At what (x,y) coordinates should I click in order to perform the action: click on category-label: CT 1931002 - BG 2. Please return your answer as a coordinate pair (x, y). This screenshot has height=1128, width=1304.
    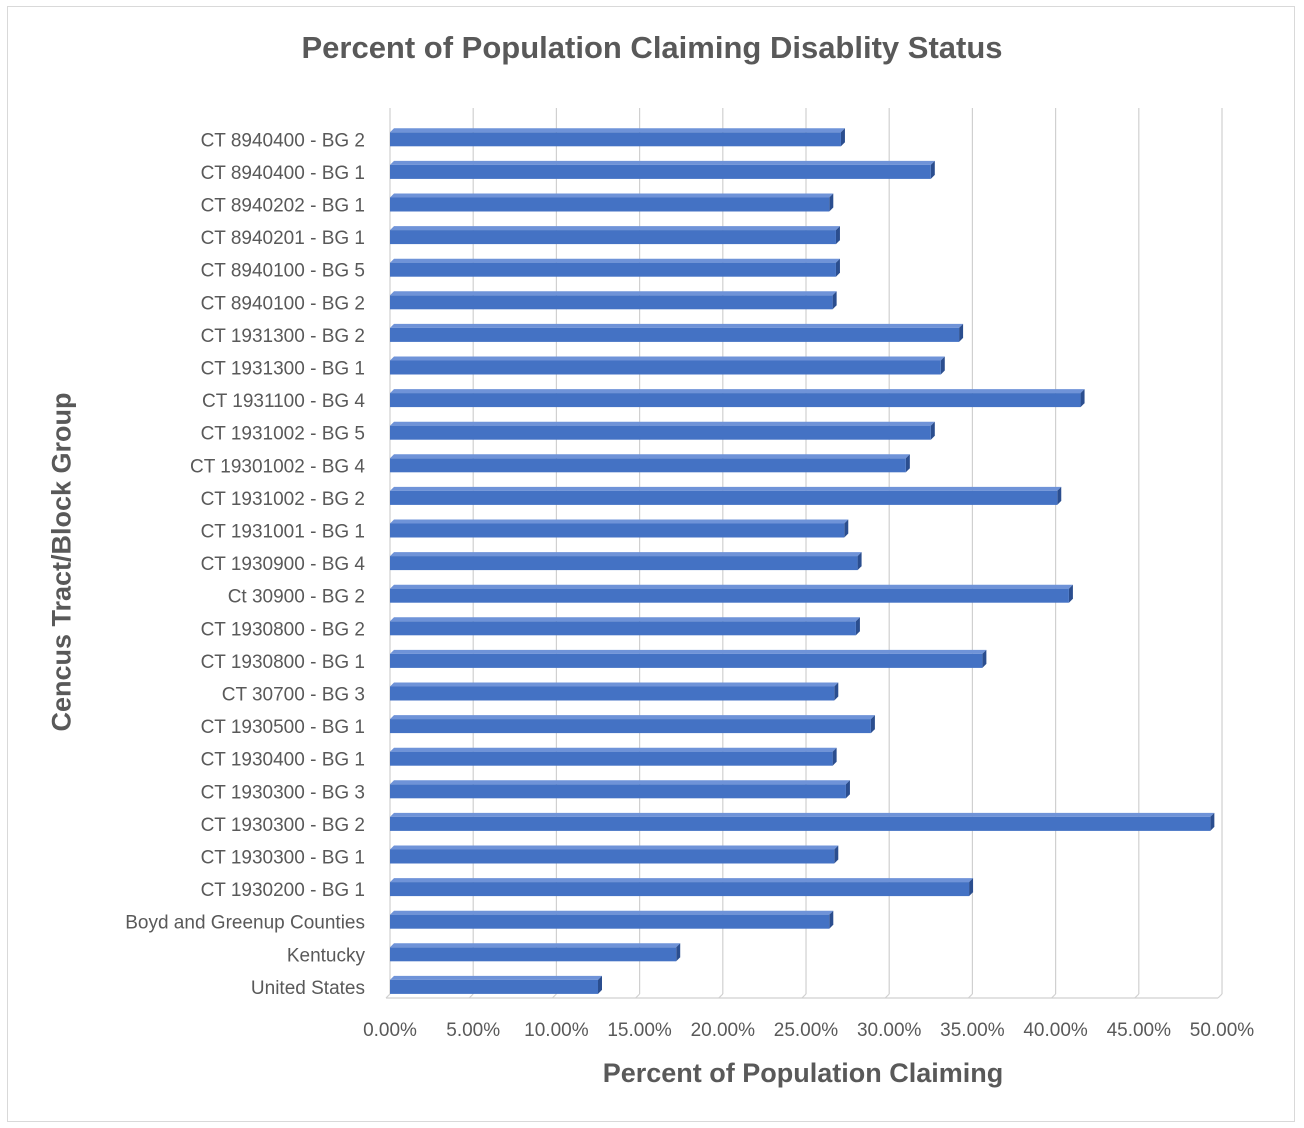
    Looking at the image, I should click on (283, 499).